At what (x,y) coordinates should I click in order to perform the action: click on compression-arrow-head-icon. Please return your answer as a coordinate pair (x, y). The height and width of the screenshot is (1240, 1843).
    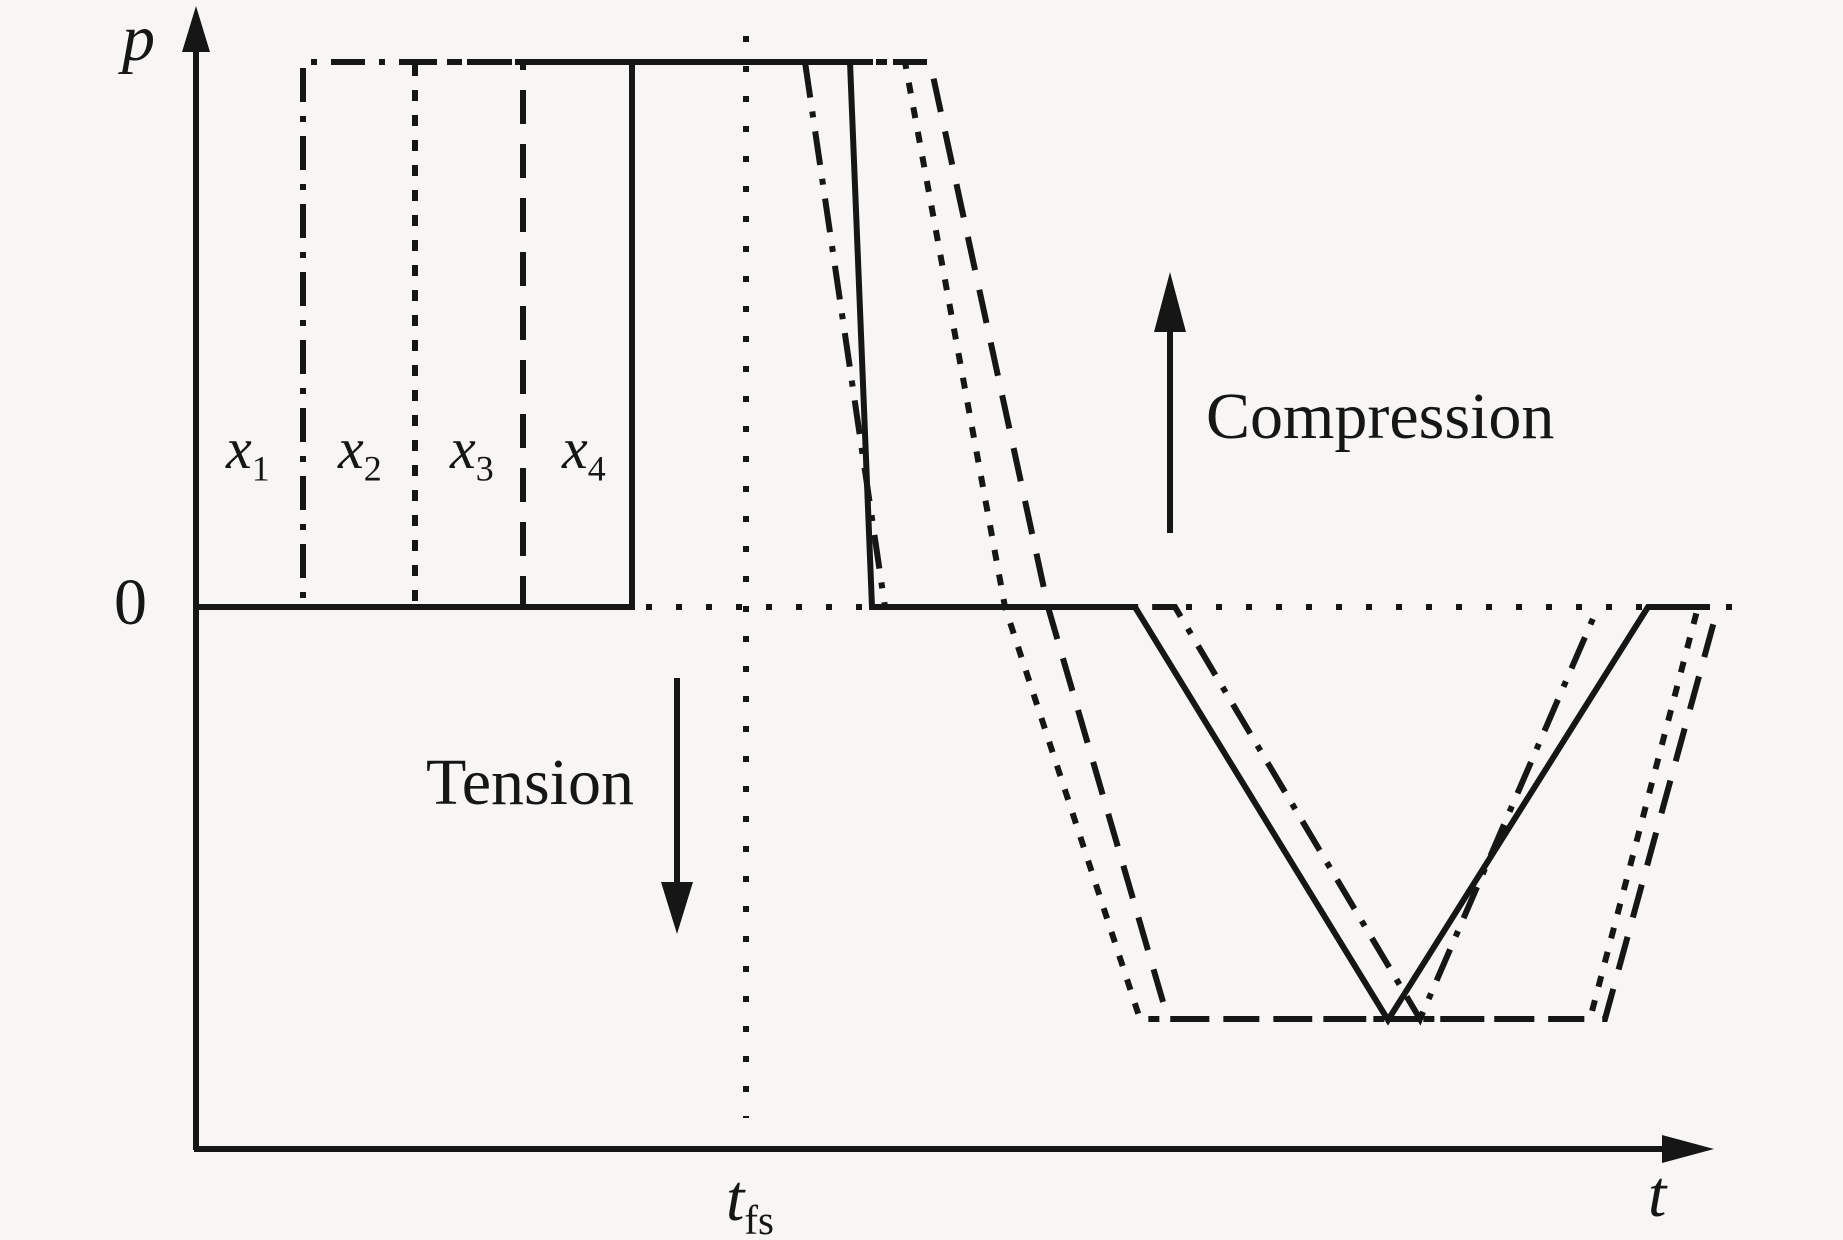
    Looking at the image, I should click on (1170, 302).